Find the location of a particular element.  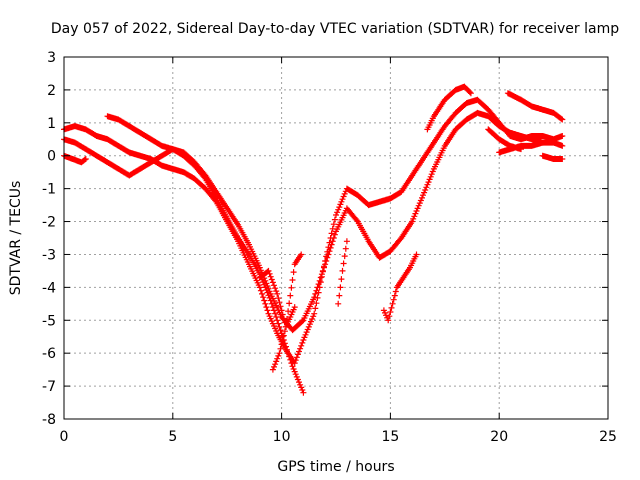

y-tick-label: 3 is located at coordinates (51, 58).